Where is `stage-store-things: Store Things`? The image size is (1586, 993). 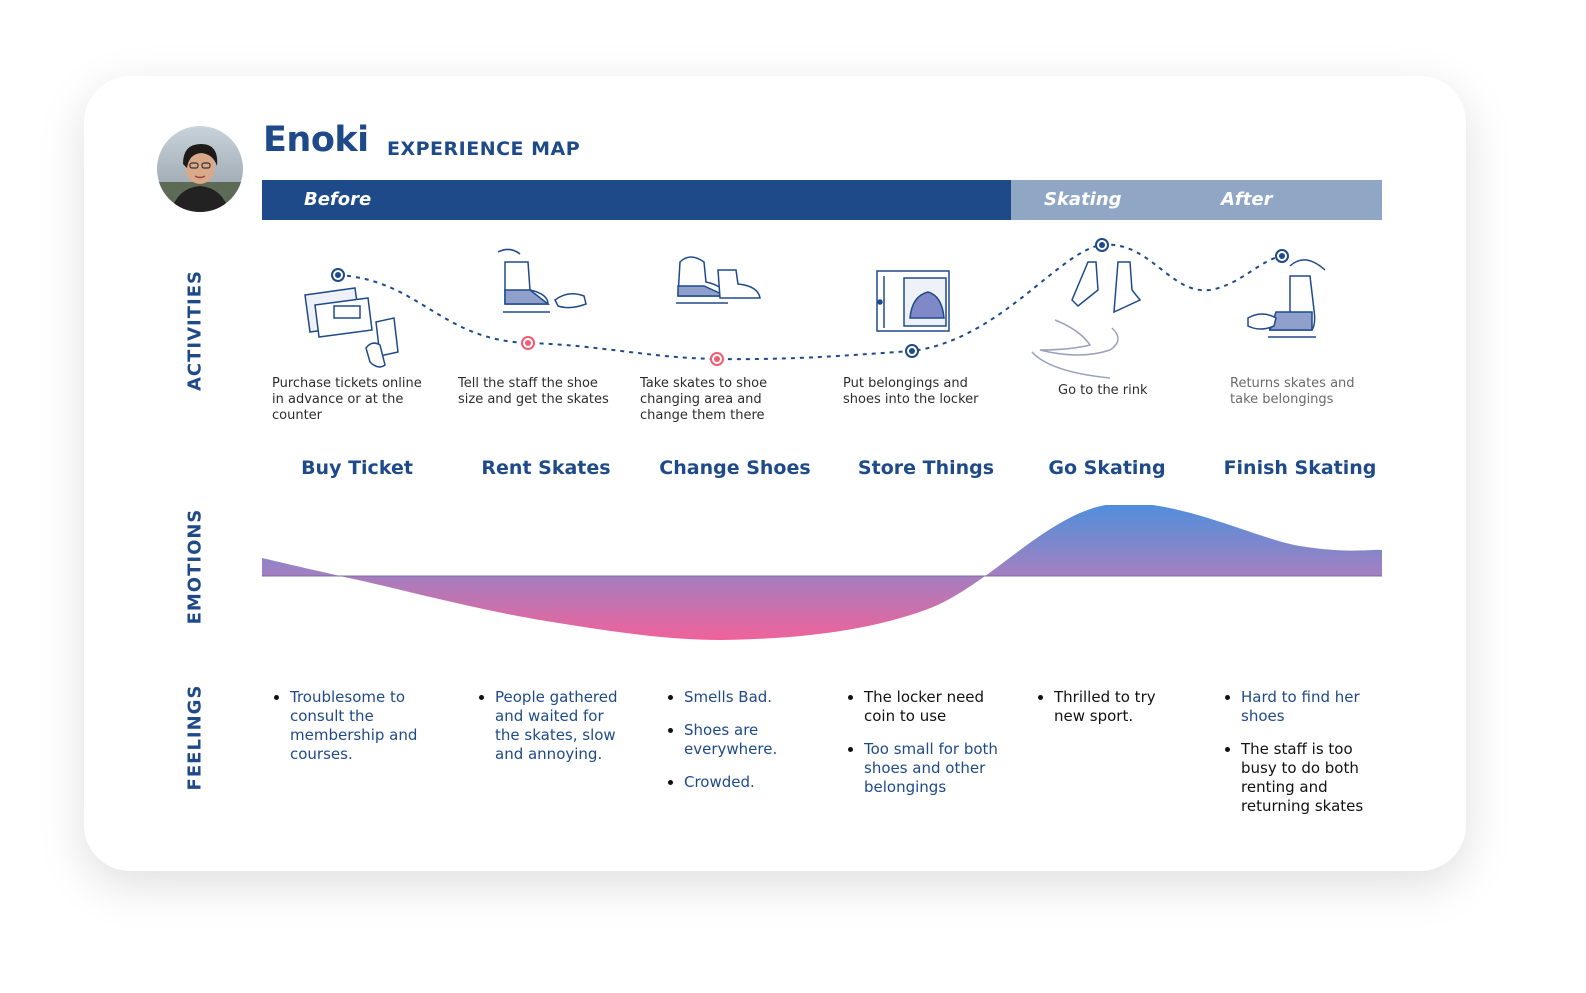
stage-store-things: Store Things is located at coordinates (926, 468).